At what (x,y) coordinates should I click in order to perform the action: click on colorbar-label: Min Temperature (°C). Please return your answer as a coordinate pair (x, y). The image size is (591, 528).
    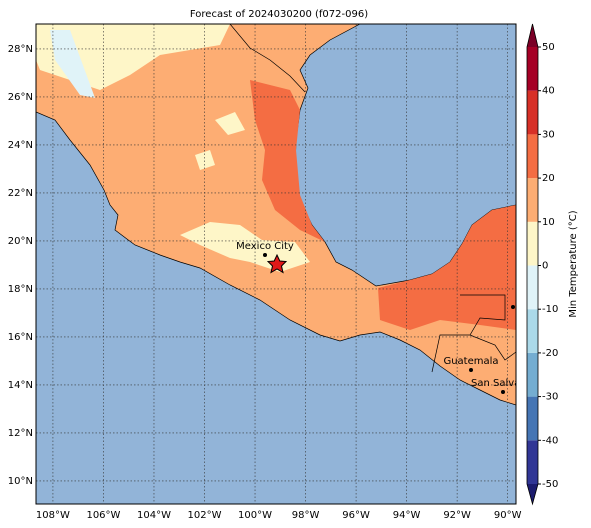
    Looking at the image, I should click on (573, 263).